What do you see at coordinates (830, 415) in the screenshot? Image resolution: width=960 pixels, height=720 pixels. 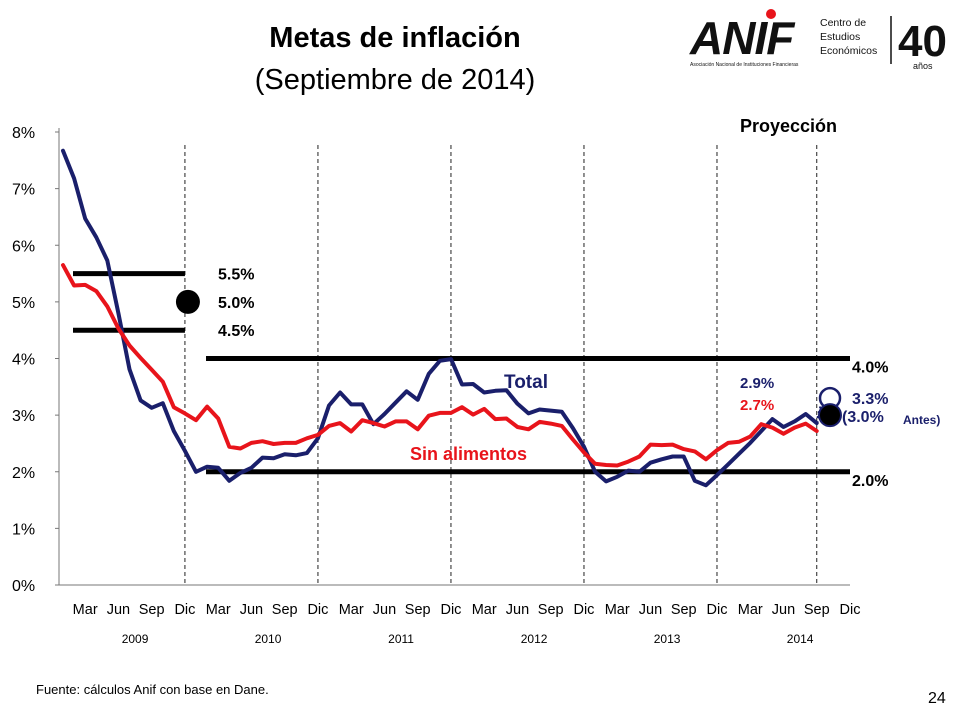 I see `projection-old-marker` at bounding box center [830, 415].